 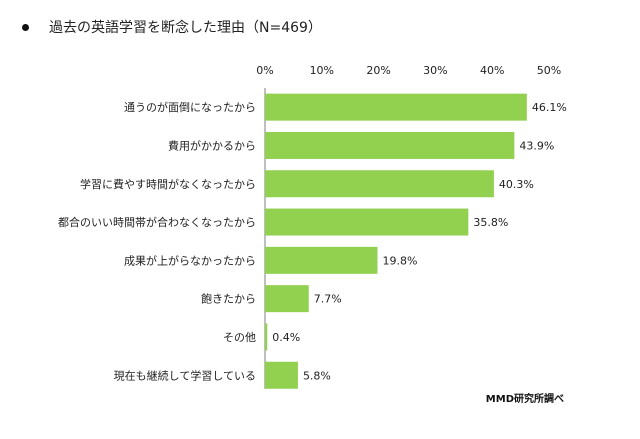 I want to click on data-label: 46.1%, so click(x=549, y=107).